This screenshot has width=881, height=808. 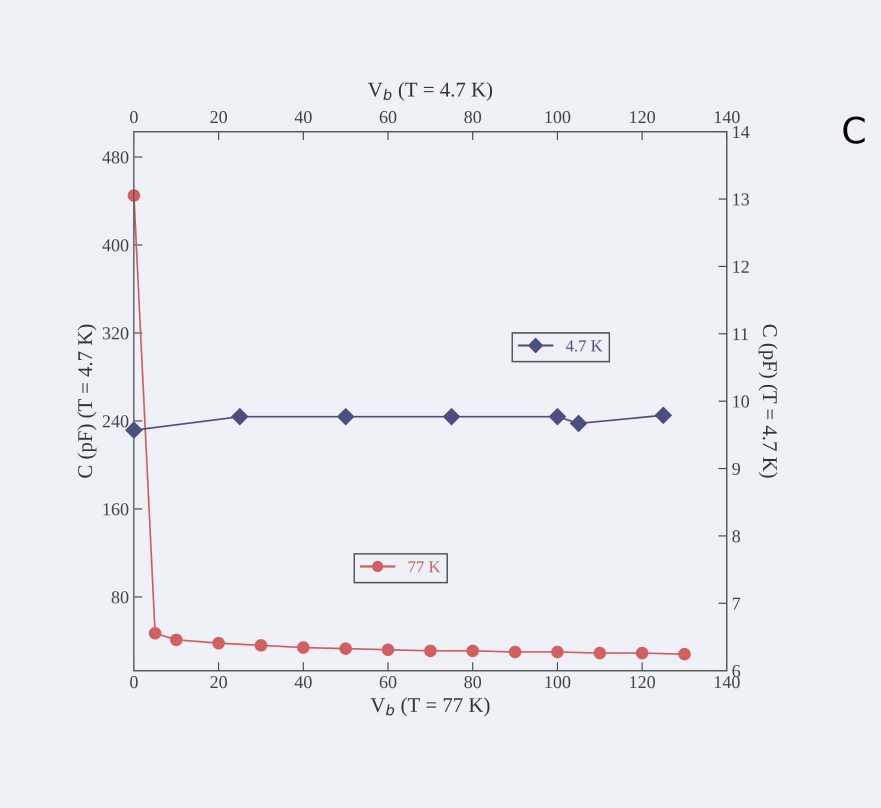 I want to click on x2-tick-label: 40, so click(x=303, y=117).